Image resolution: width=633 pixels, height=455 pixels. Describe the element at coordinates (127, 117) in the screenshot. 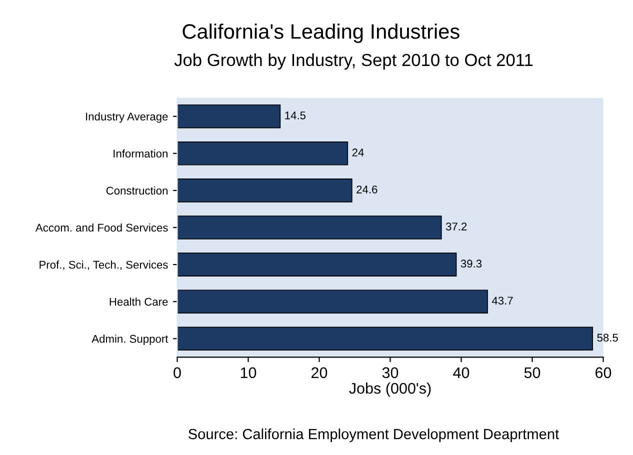

I see `y-tick-label: Industry Average` at that location.